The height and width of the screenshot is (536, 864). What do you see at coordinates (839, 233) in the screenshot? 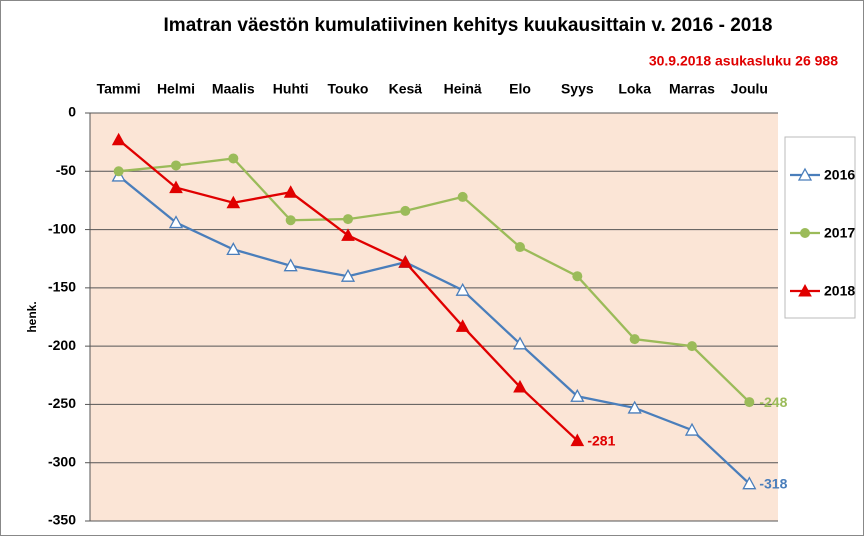
I see `legend-label: 2017` at bounding box center [839, 233].